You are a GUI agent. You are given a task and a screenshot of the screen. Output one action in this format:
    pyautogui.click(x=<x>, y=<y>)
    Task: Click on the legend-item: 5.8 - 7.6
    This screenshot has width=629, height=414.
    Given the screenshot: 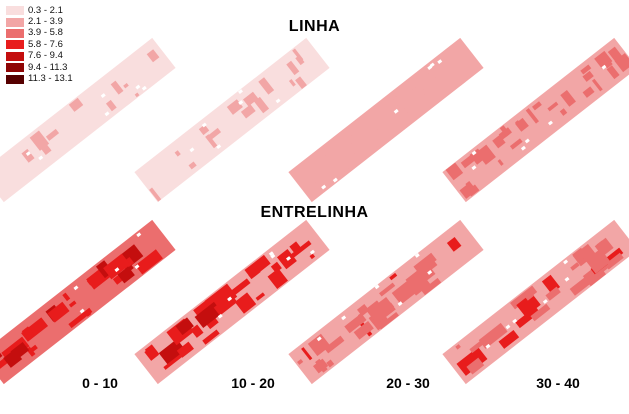 What is the action you would take?
    pyautogui.click(x=39, y=44)
    